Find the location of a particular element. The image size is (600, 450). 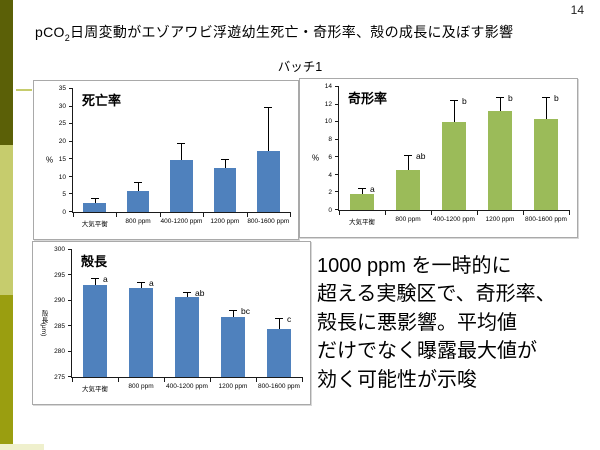

y-tick-label: 285 is located at coordinates (59, 326).